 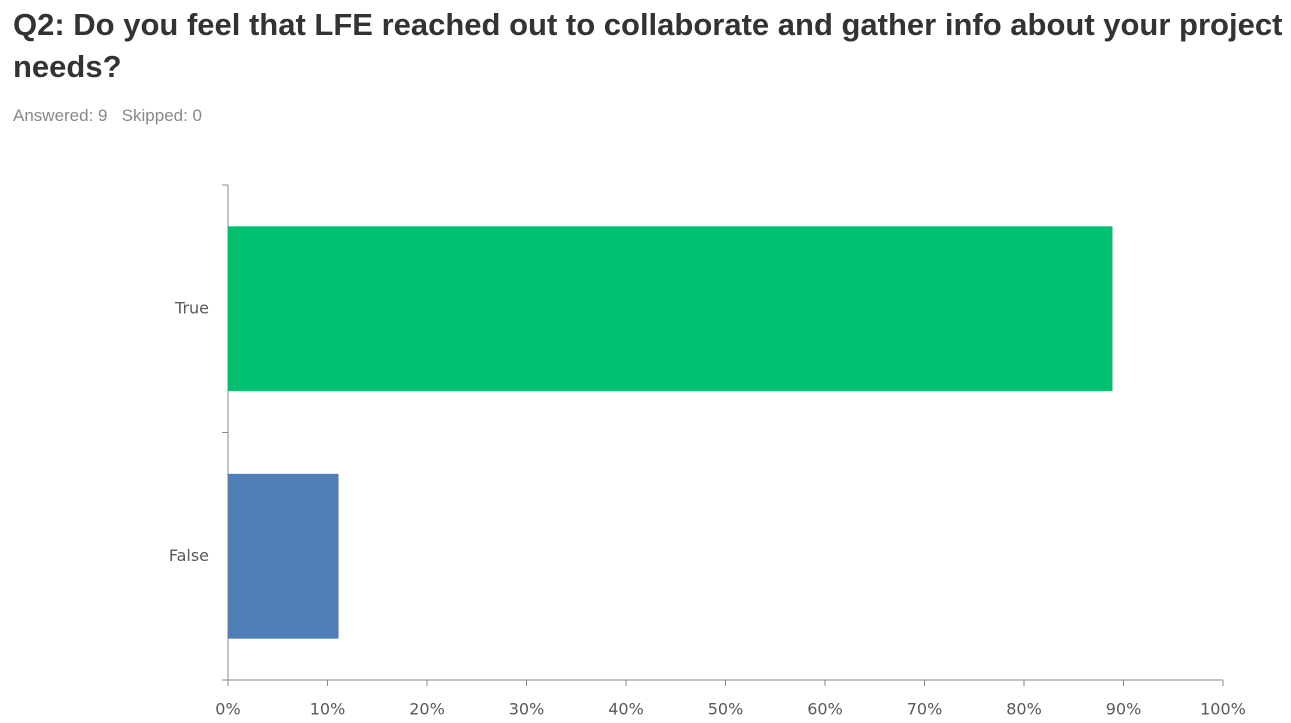 I want to click on x-tick-label: 50%, so click(x=726, y=709).